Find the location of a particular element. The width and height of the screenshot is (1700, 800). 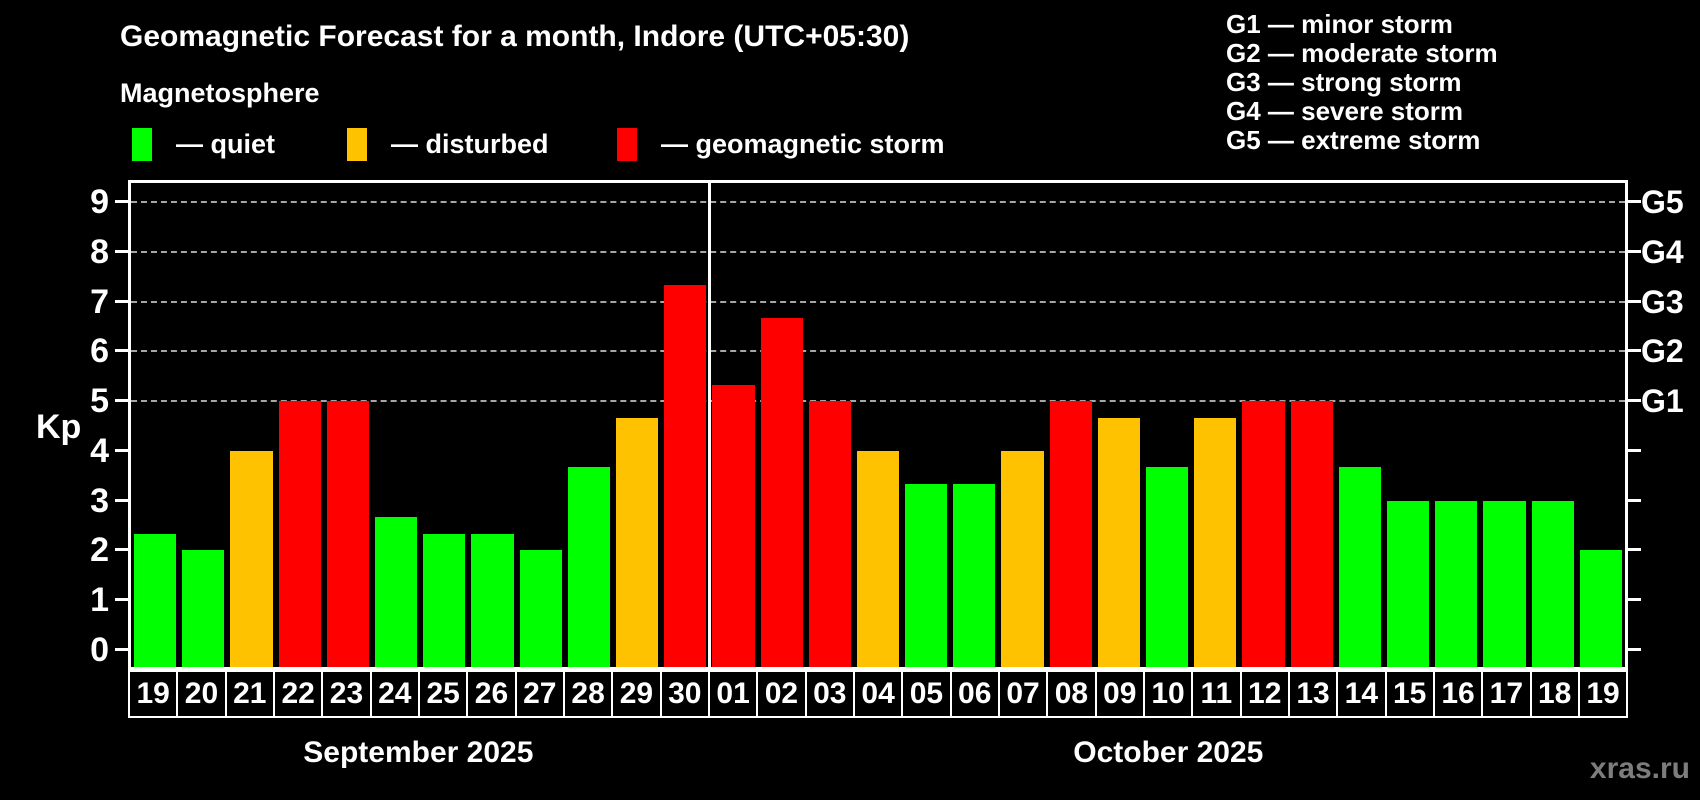

y-tick-label: 3 is located at coordinates (99, 500).